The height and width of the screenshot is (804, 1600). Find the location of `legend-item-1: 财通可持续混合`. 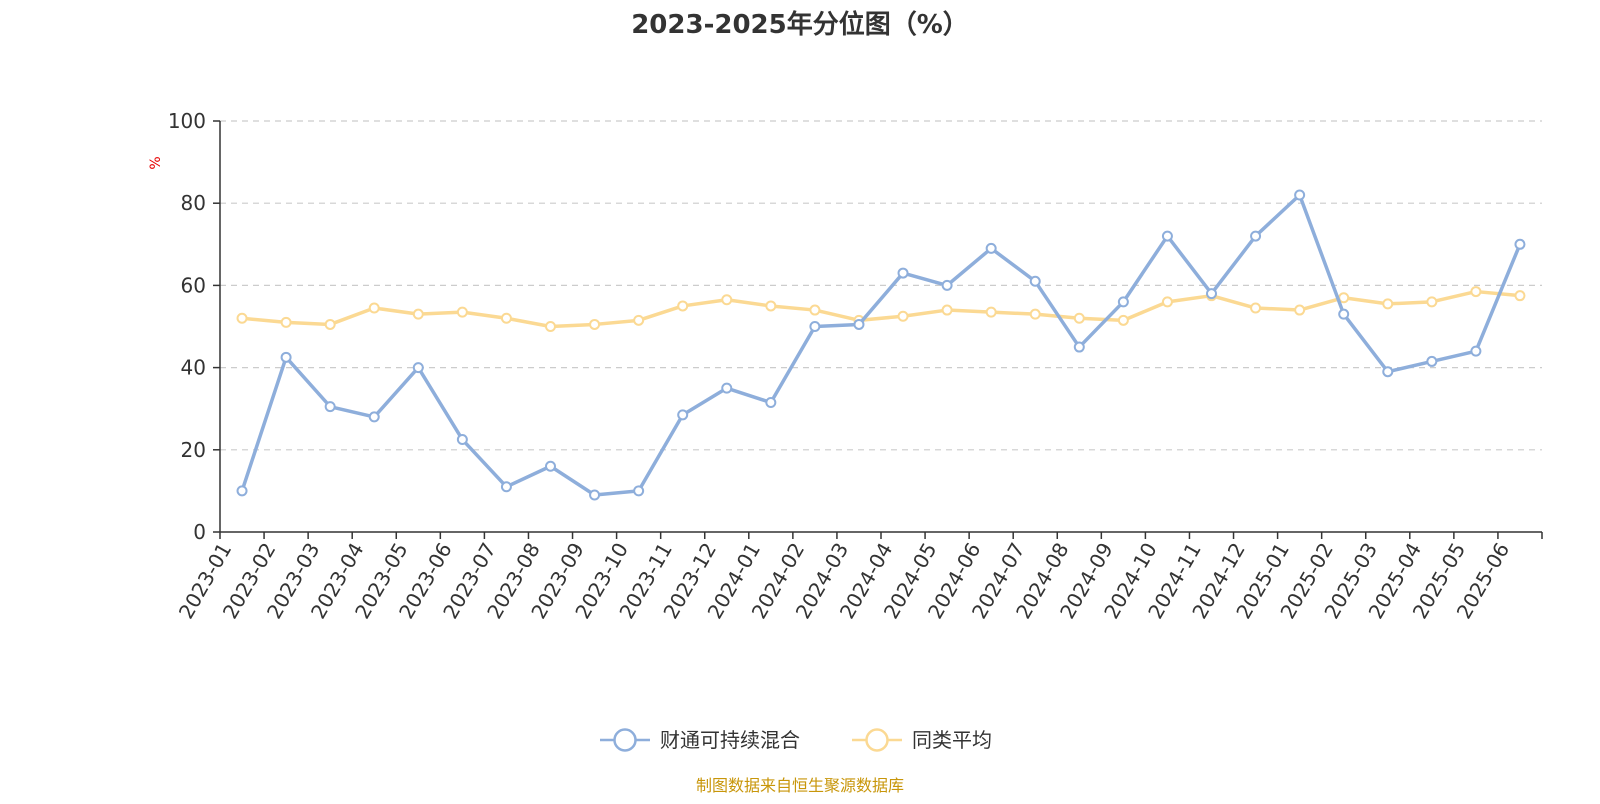

legend-item-1: 财通可持续混合 is located at coordinates (700, 740).